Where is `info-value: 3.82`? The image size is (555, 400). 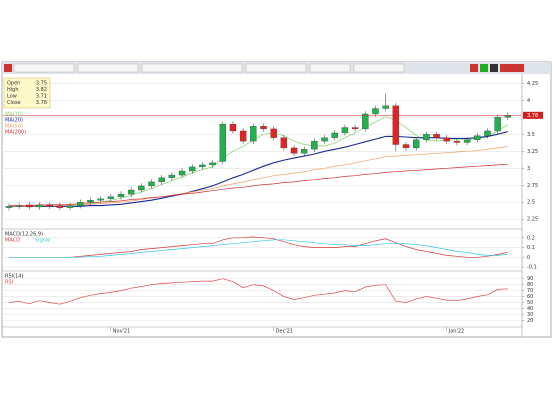 info-value: 3.82 is located at coordinates (41, 90).